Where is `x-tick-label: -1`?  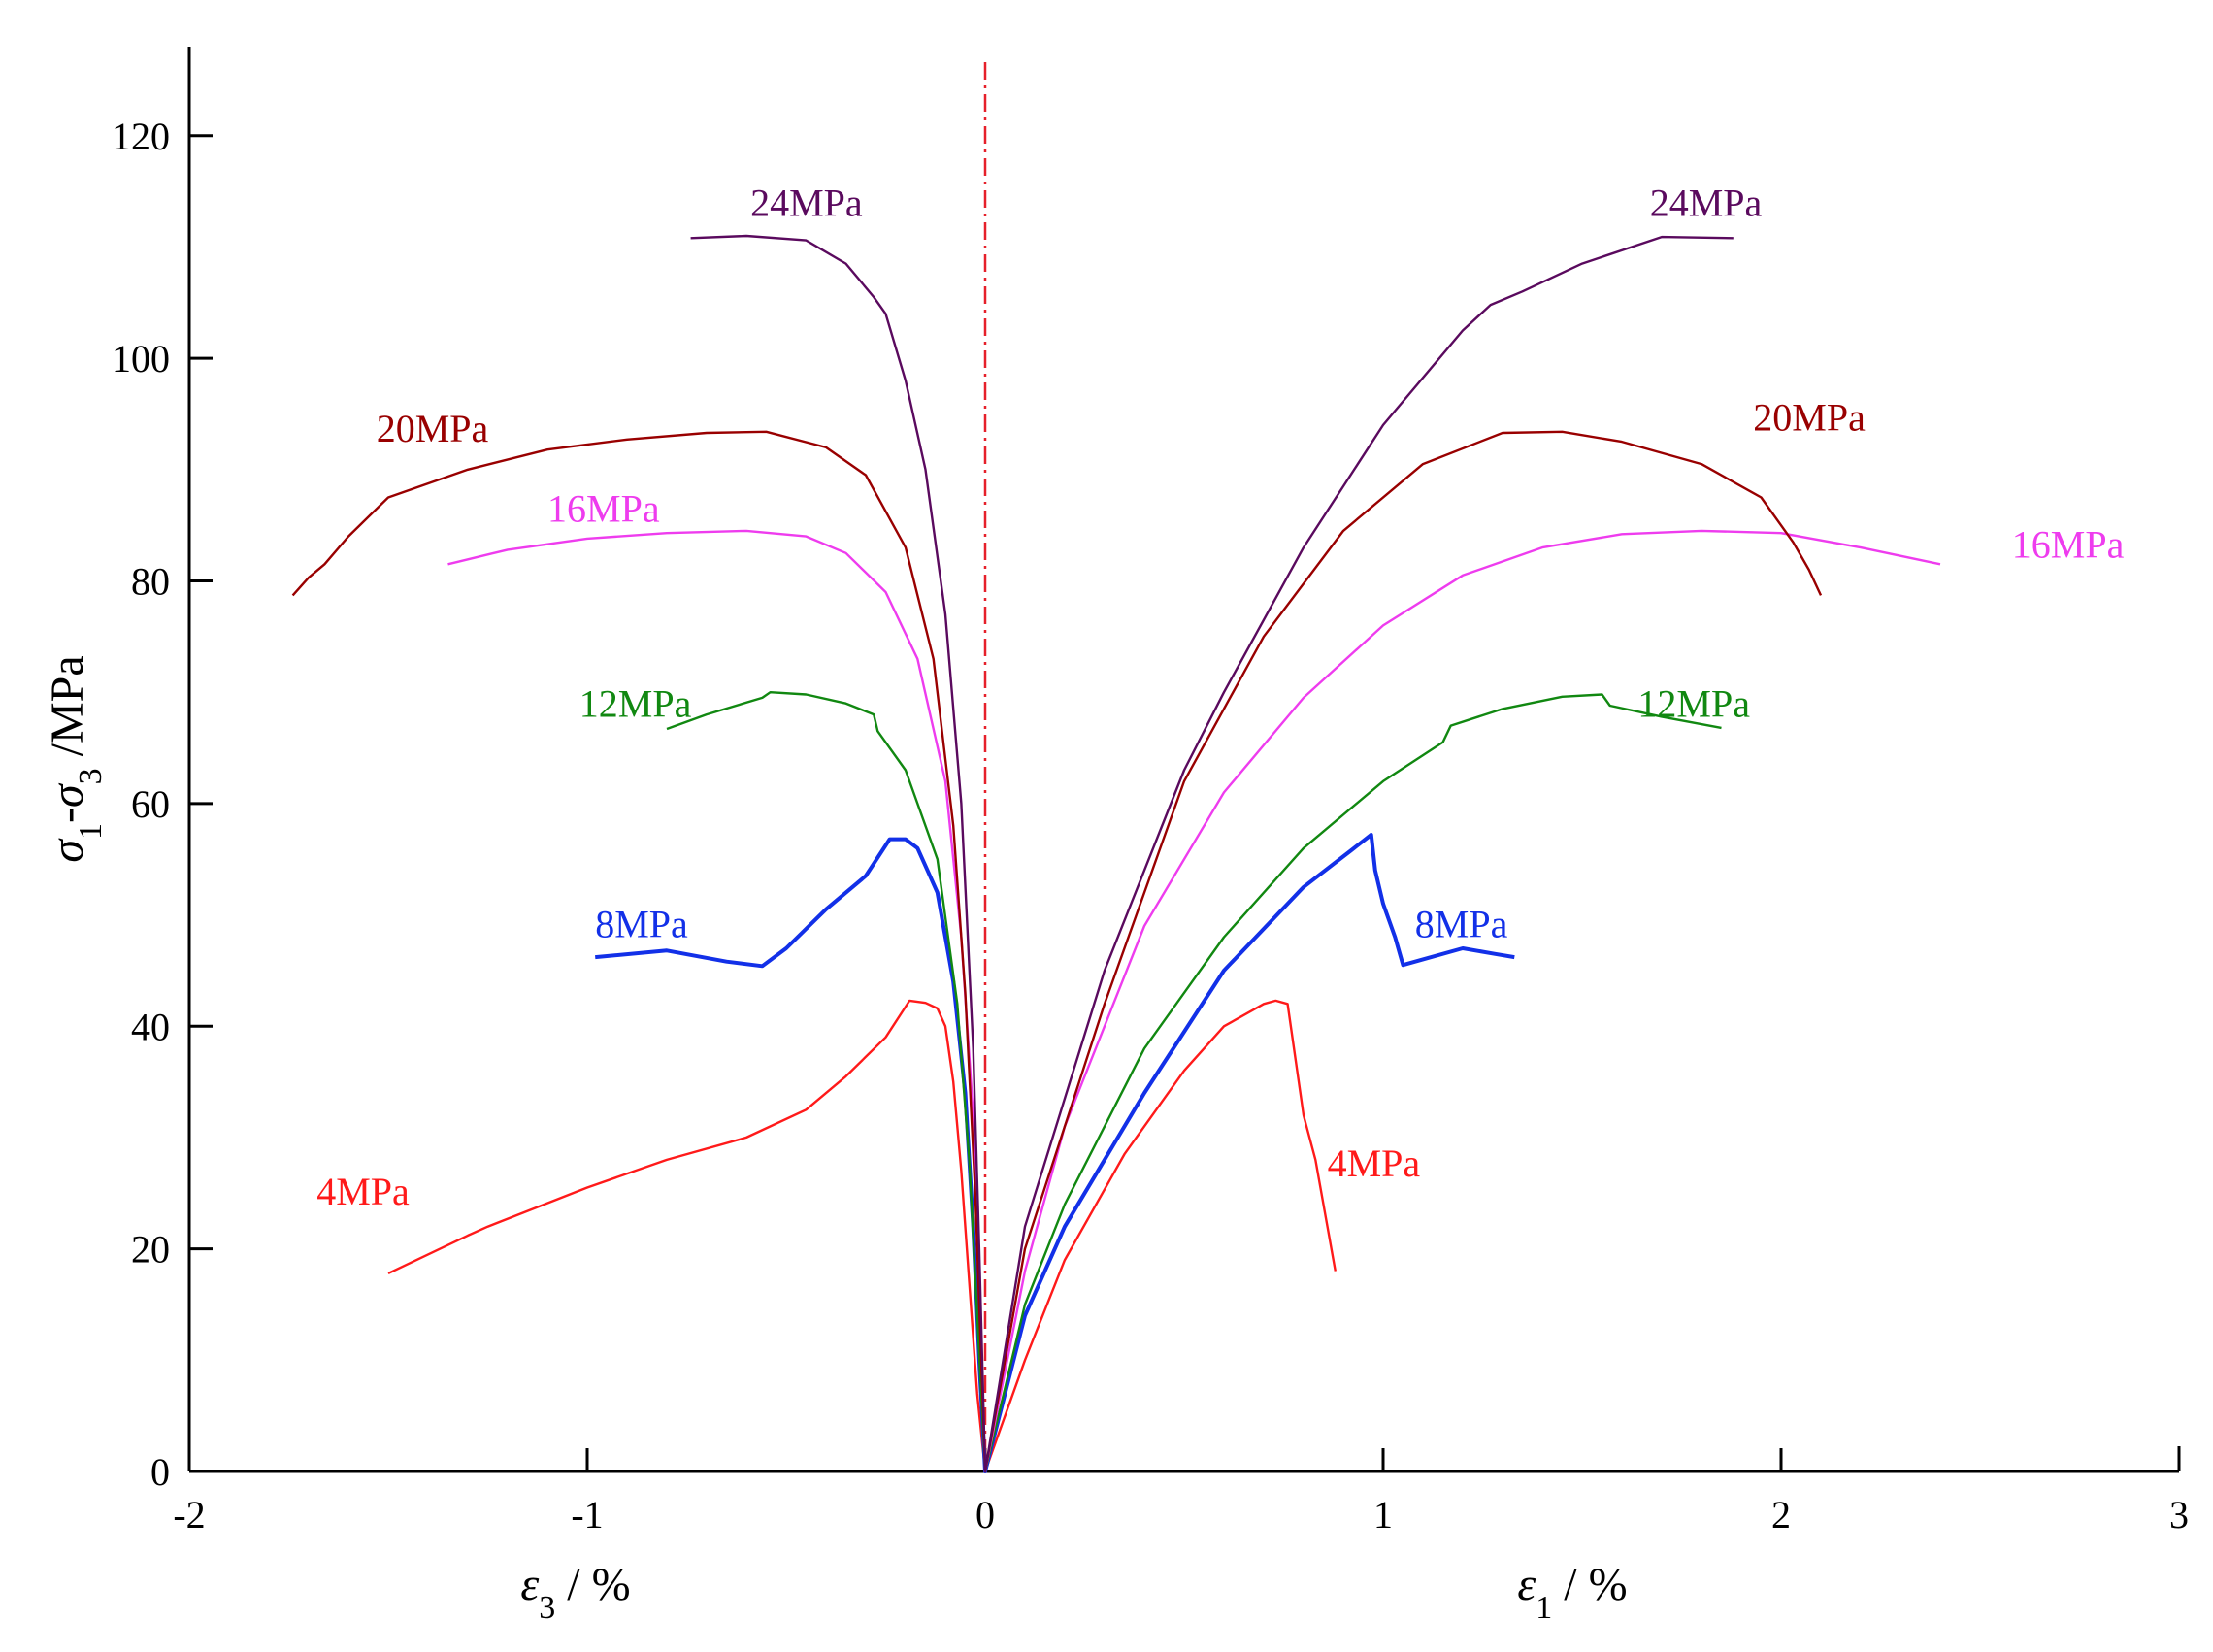 x-tick-label: -1 is located at coordinates (587, 1515).